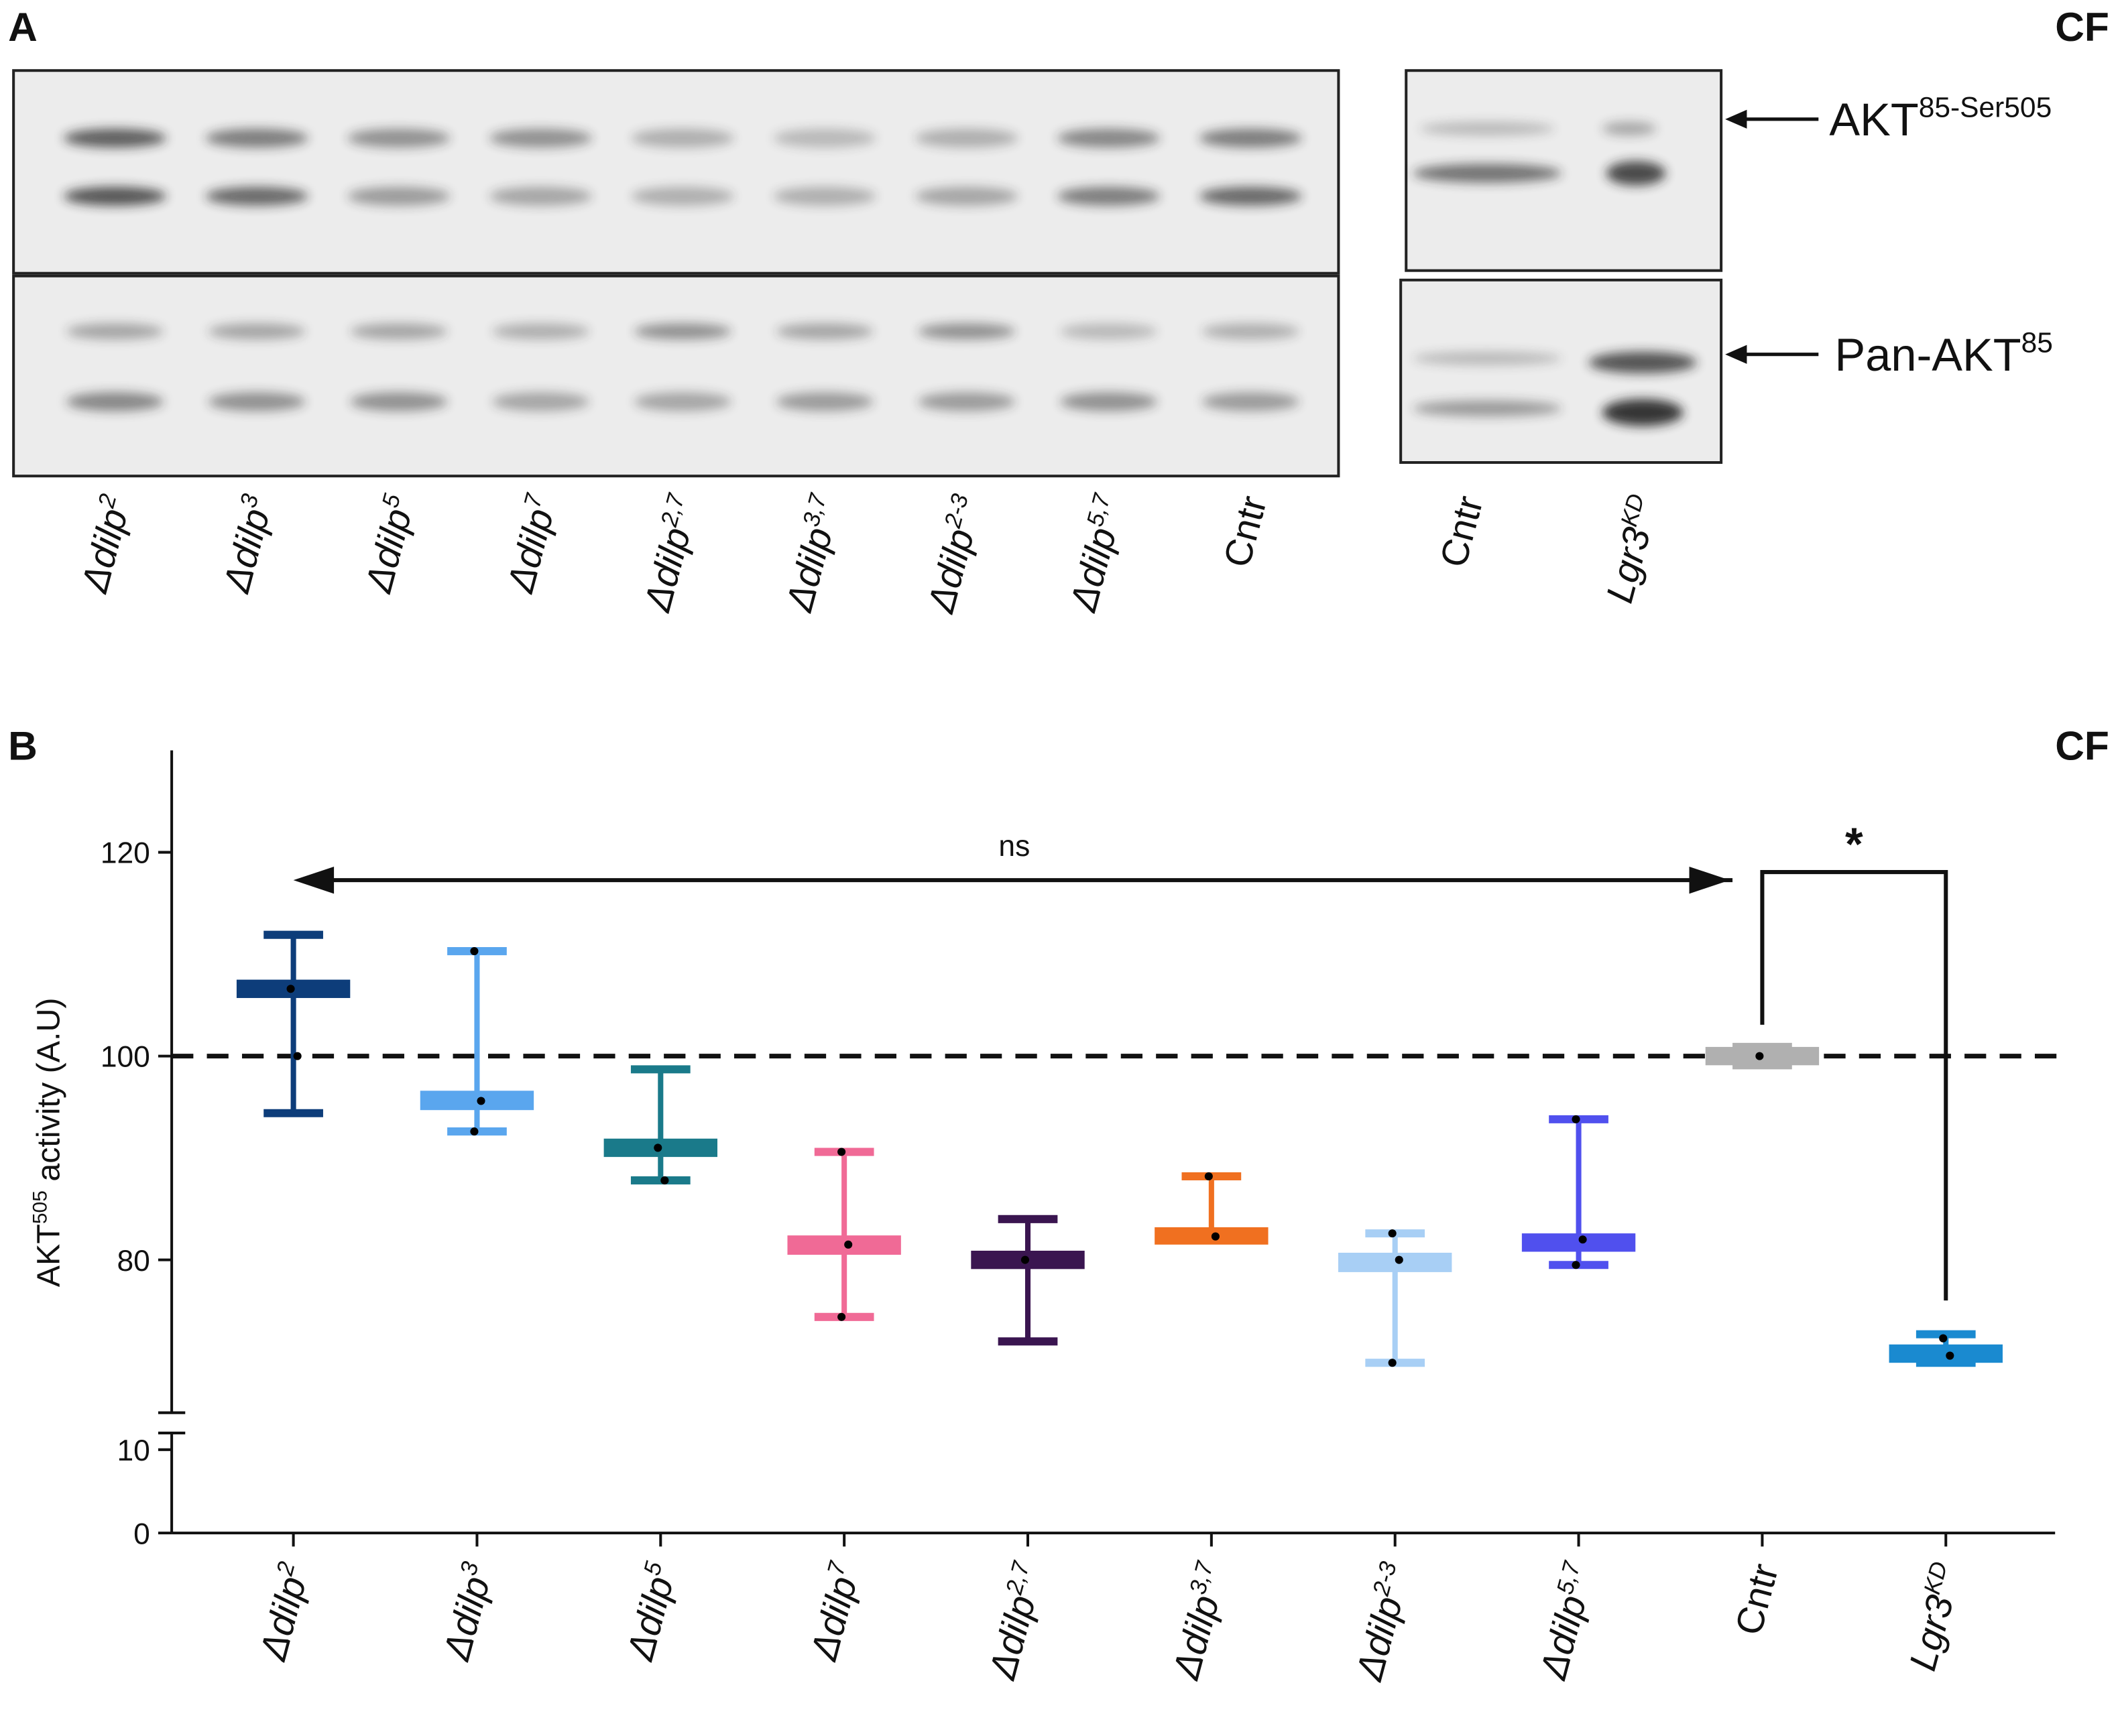  I want to click on blot-top-left, so click(676, 172).